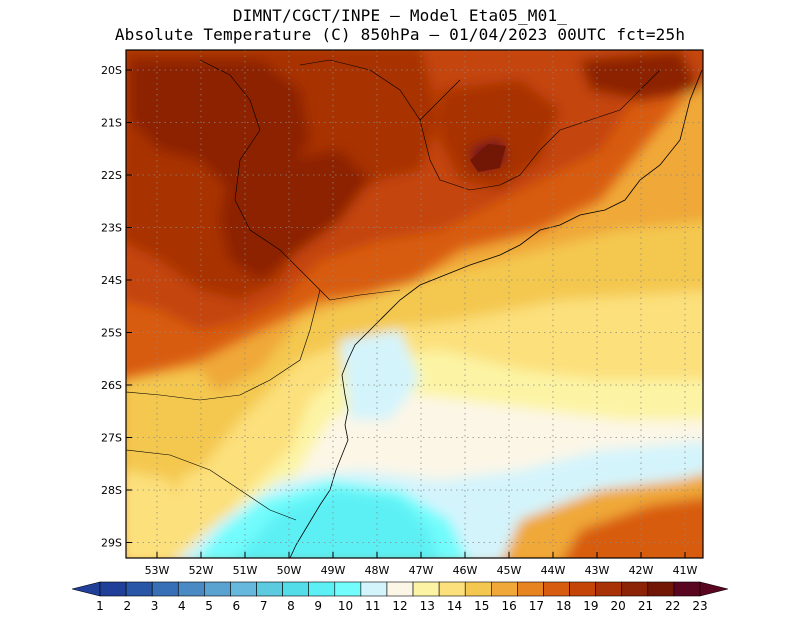  Describe the element at coordinates (111, 280) in the screenshot. I see `lat-label: 24S` at that location.